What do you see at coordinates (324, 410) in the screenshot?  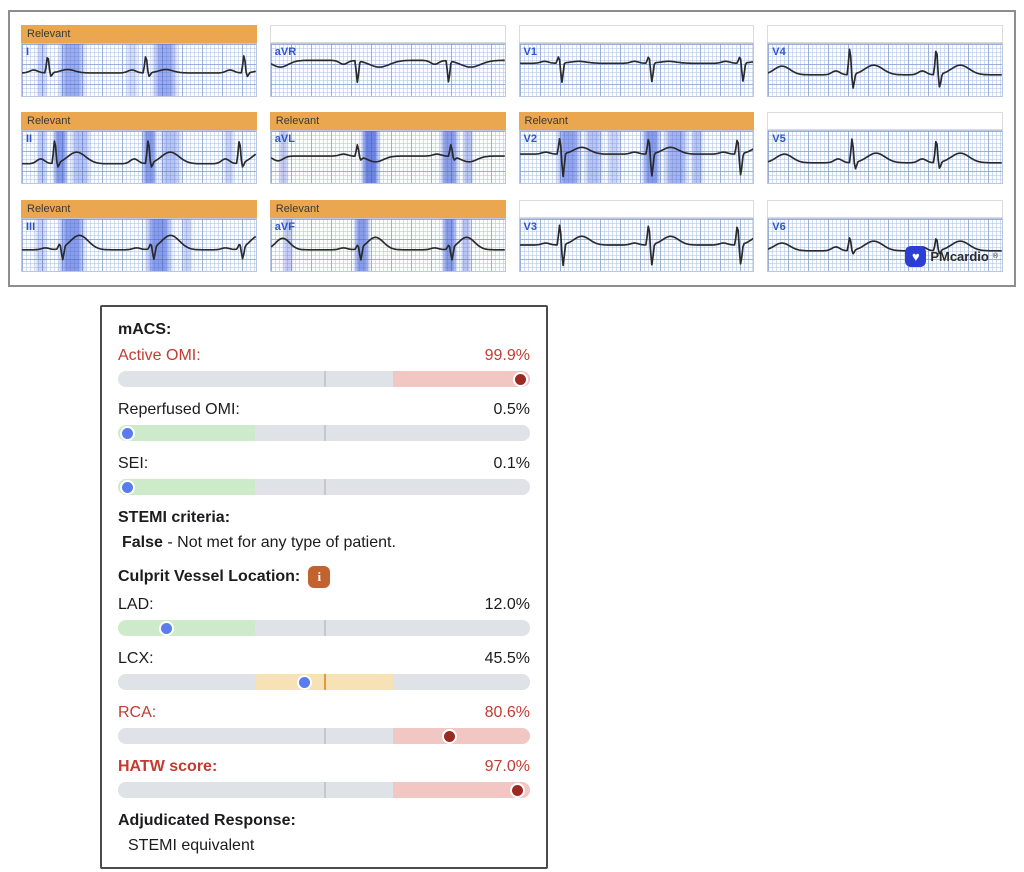 I see `score-line: Reperfused OMI: 0.5%` at bounding box center [324, 410].